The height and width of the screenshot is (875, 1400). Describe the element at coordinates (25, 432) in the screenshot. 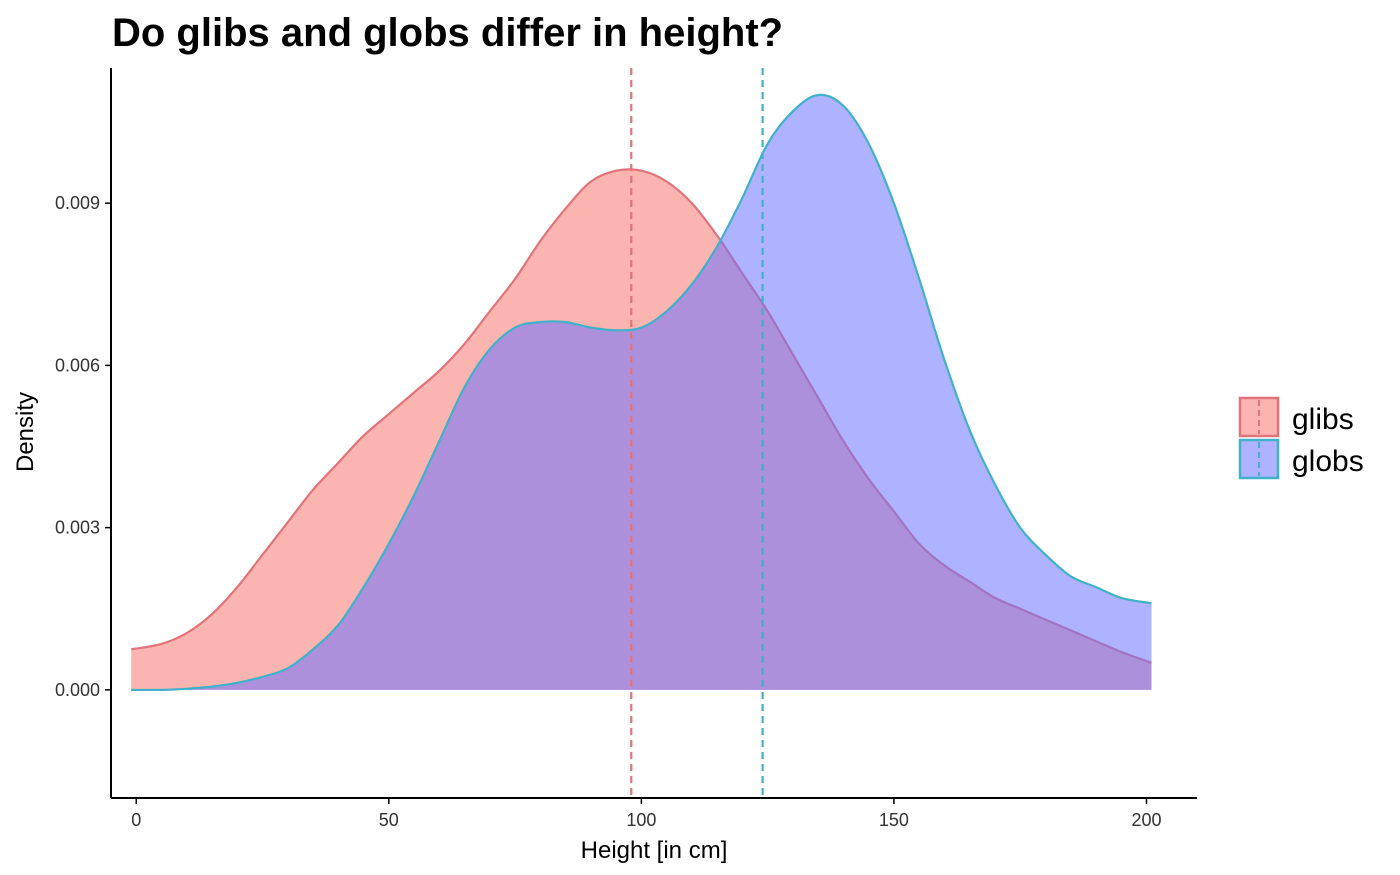

I see `y-axis-title: Density` at that location.